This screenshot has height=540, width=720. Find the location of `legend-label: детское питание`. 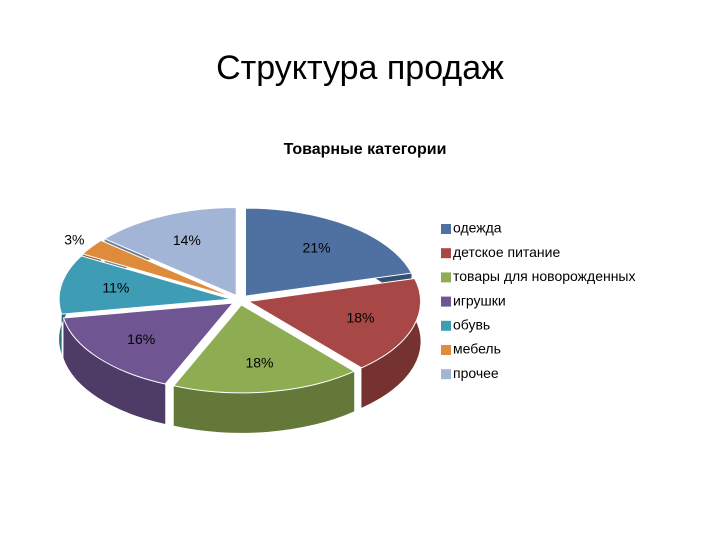

legend-label: детское питание is located at coordinates (506, 252).